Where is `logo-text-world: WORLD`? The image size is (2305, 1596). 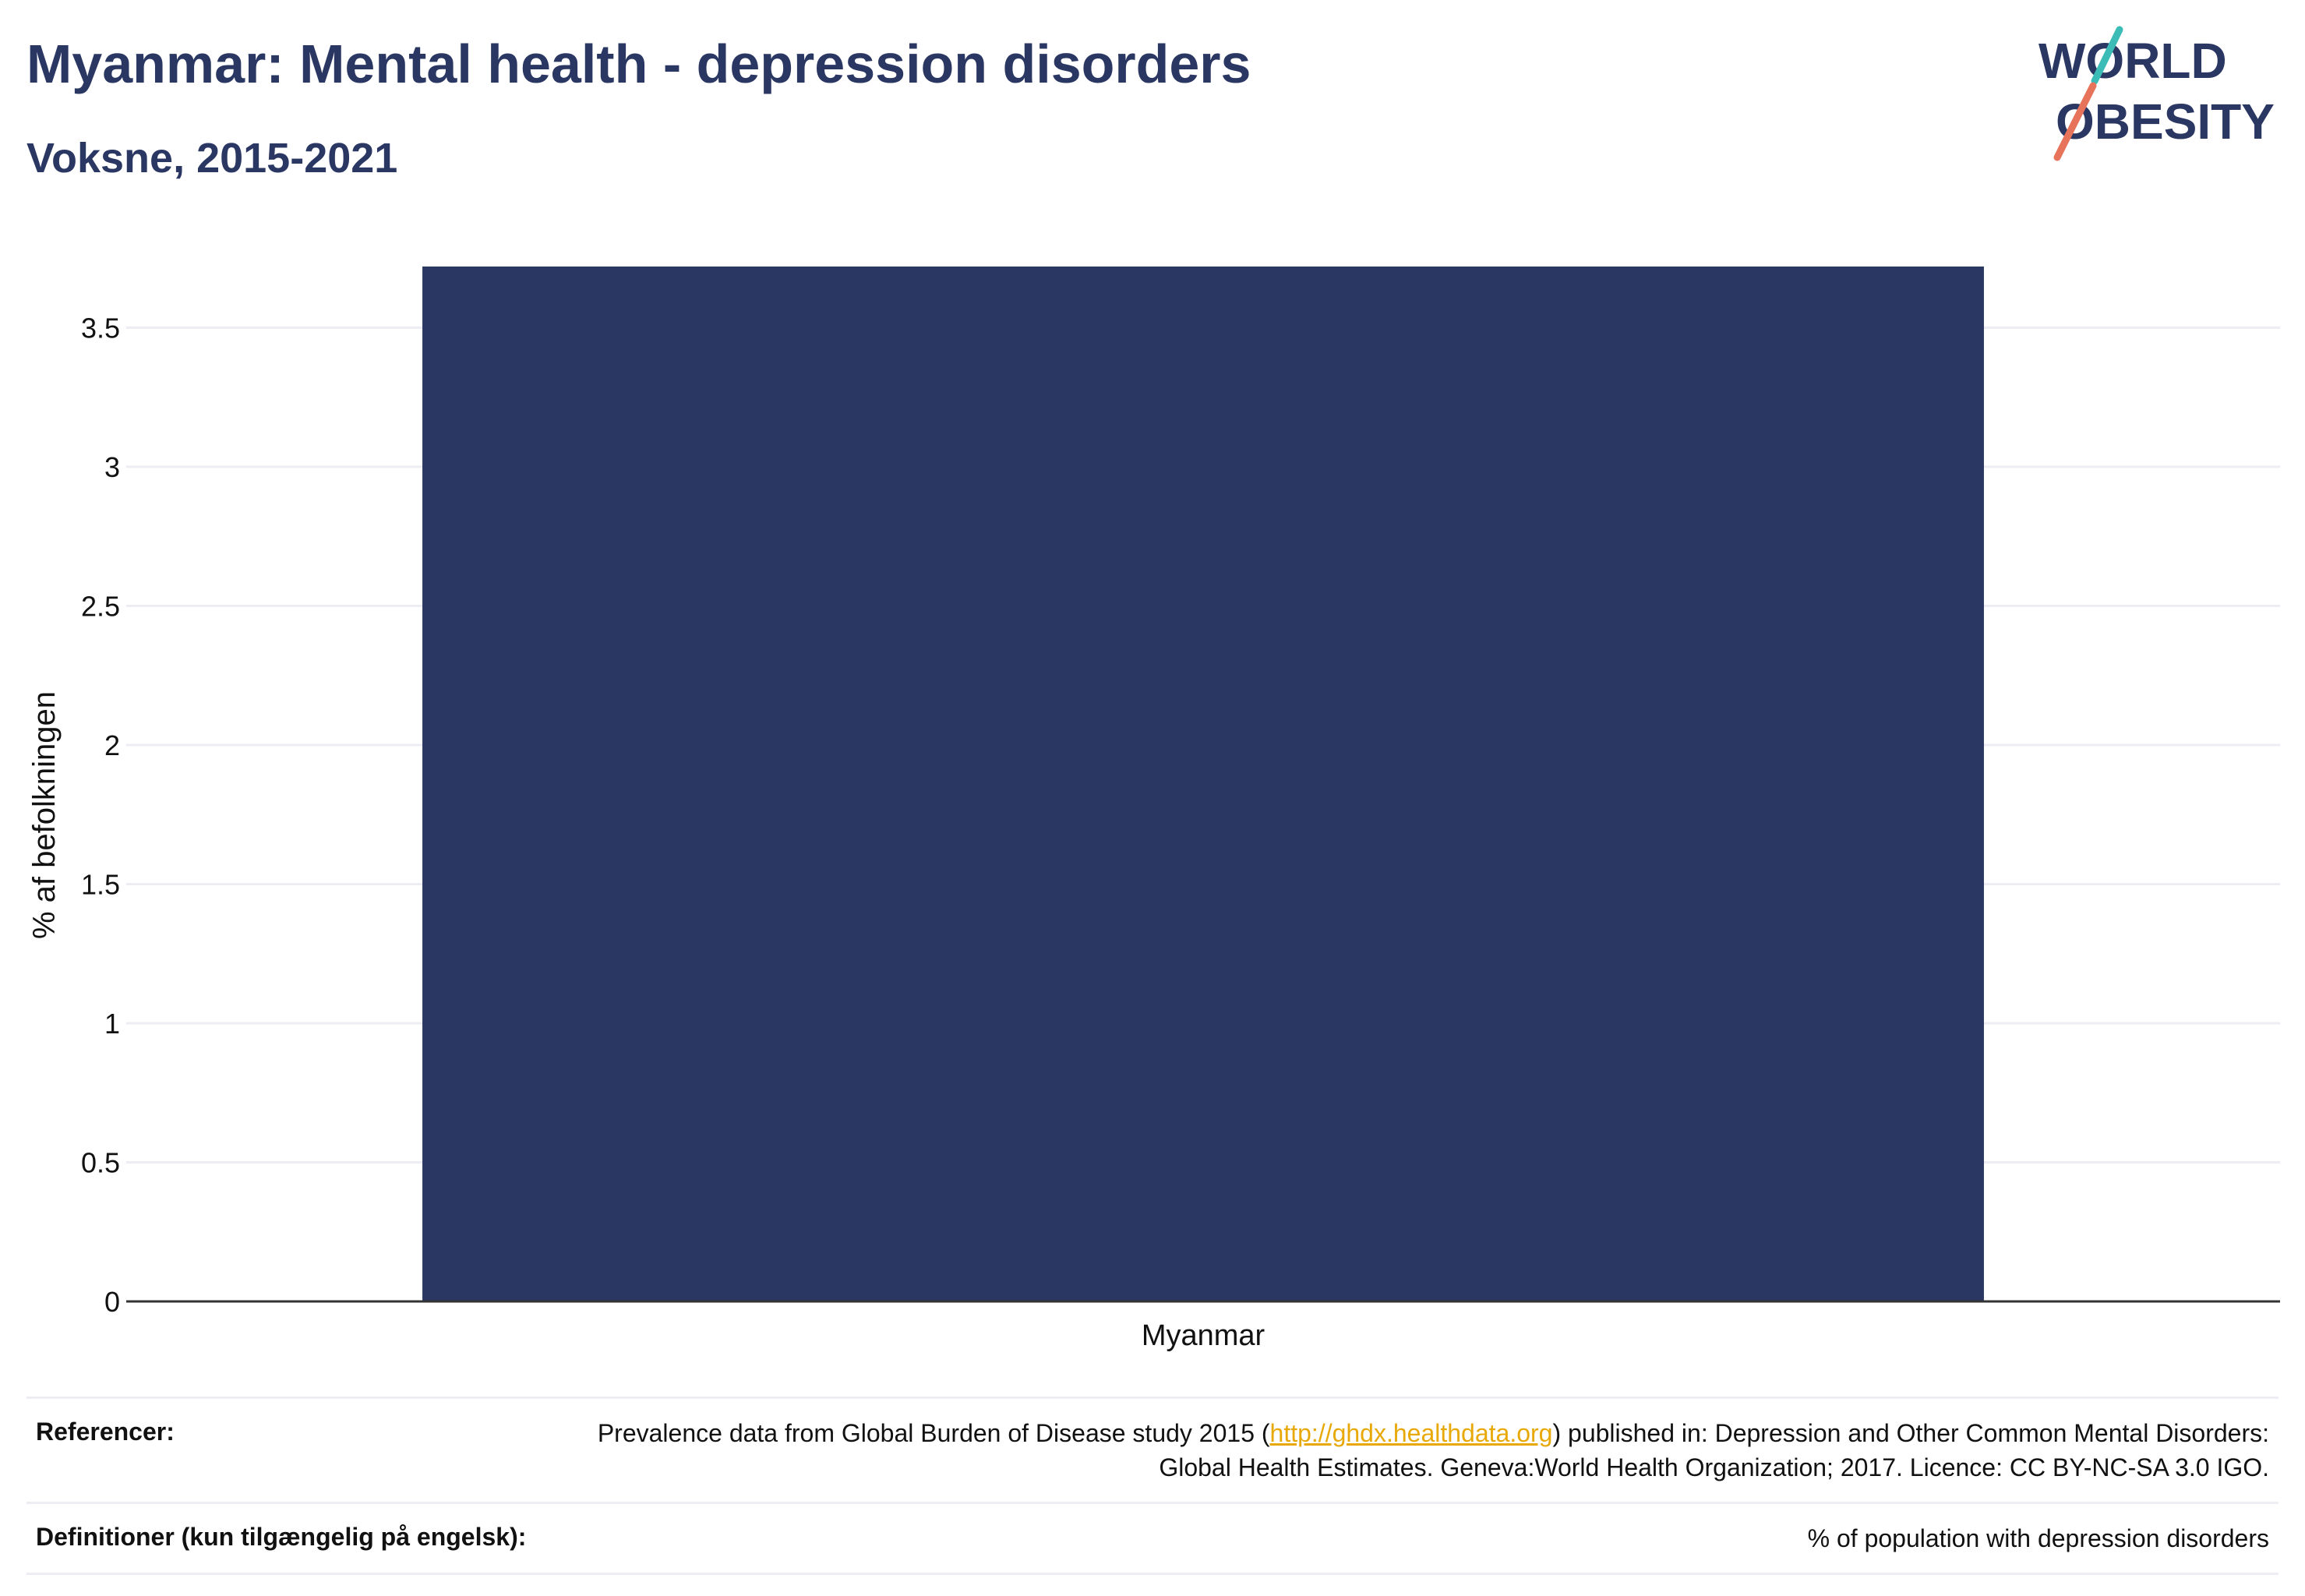 logo-text-world: WORLD is located at coordinates (2132, 61).